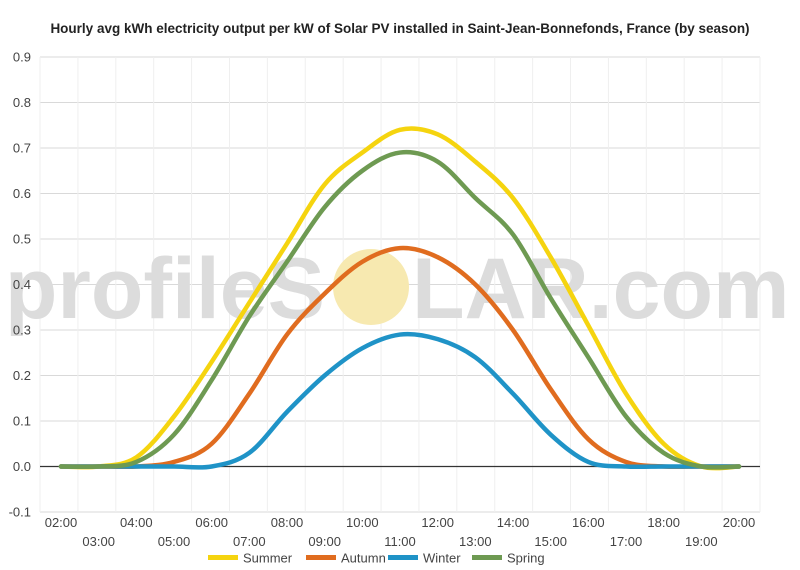 The image size is (800, 570). Describe the element at coordinates (588, 522) in the screenshot. I see `x-tick-label: 16:00` at that location.